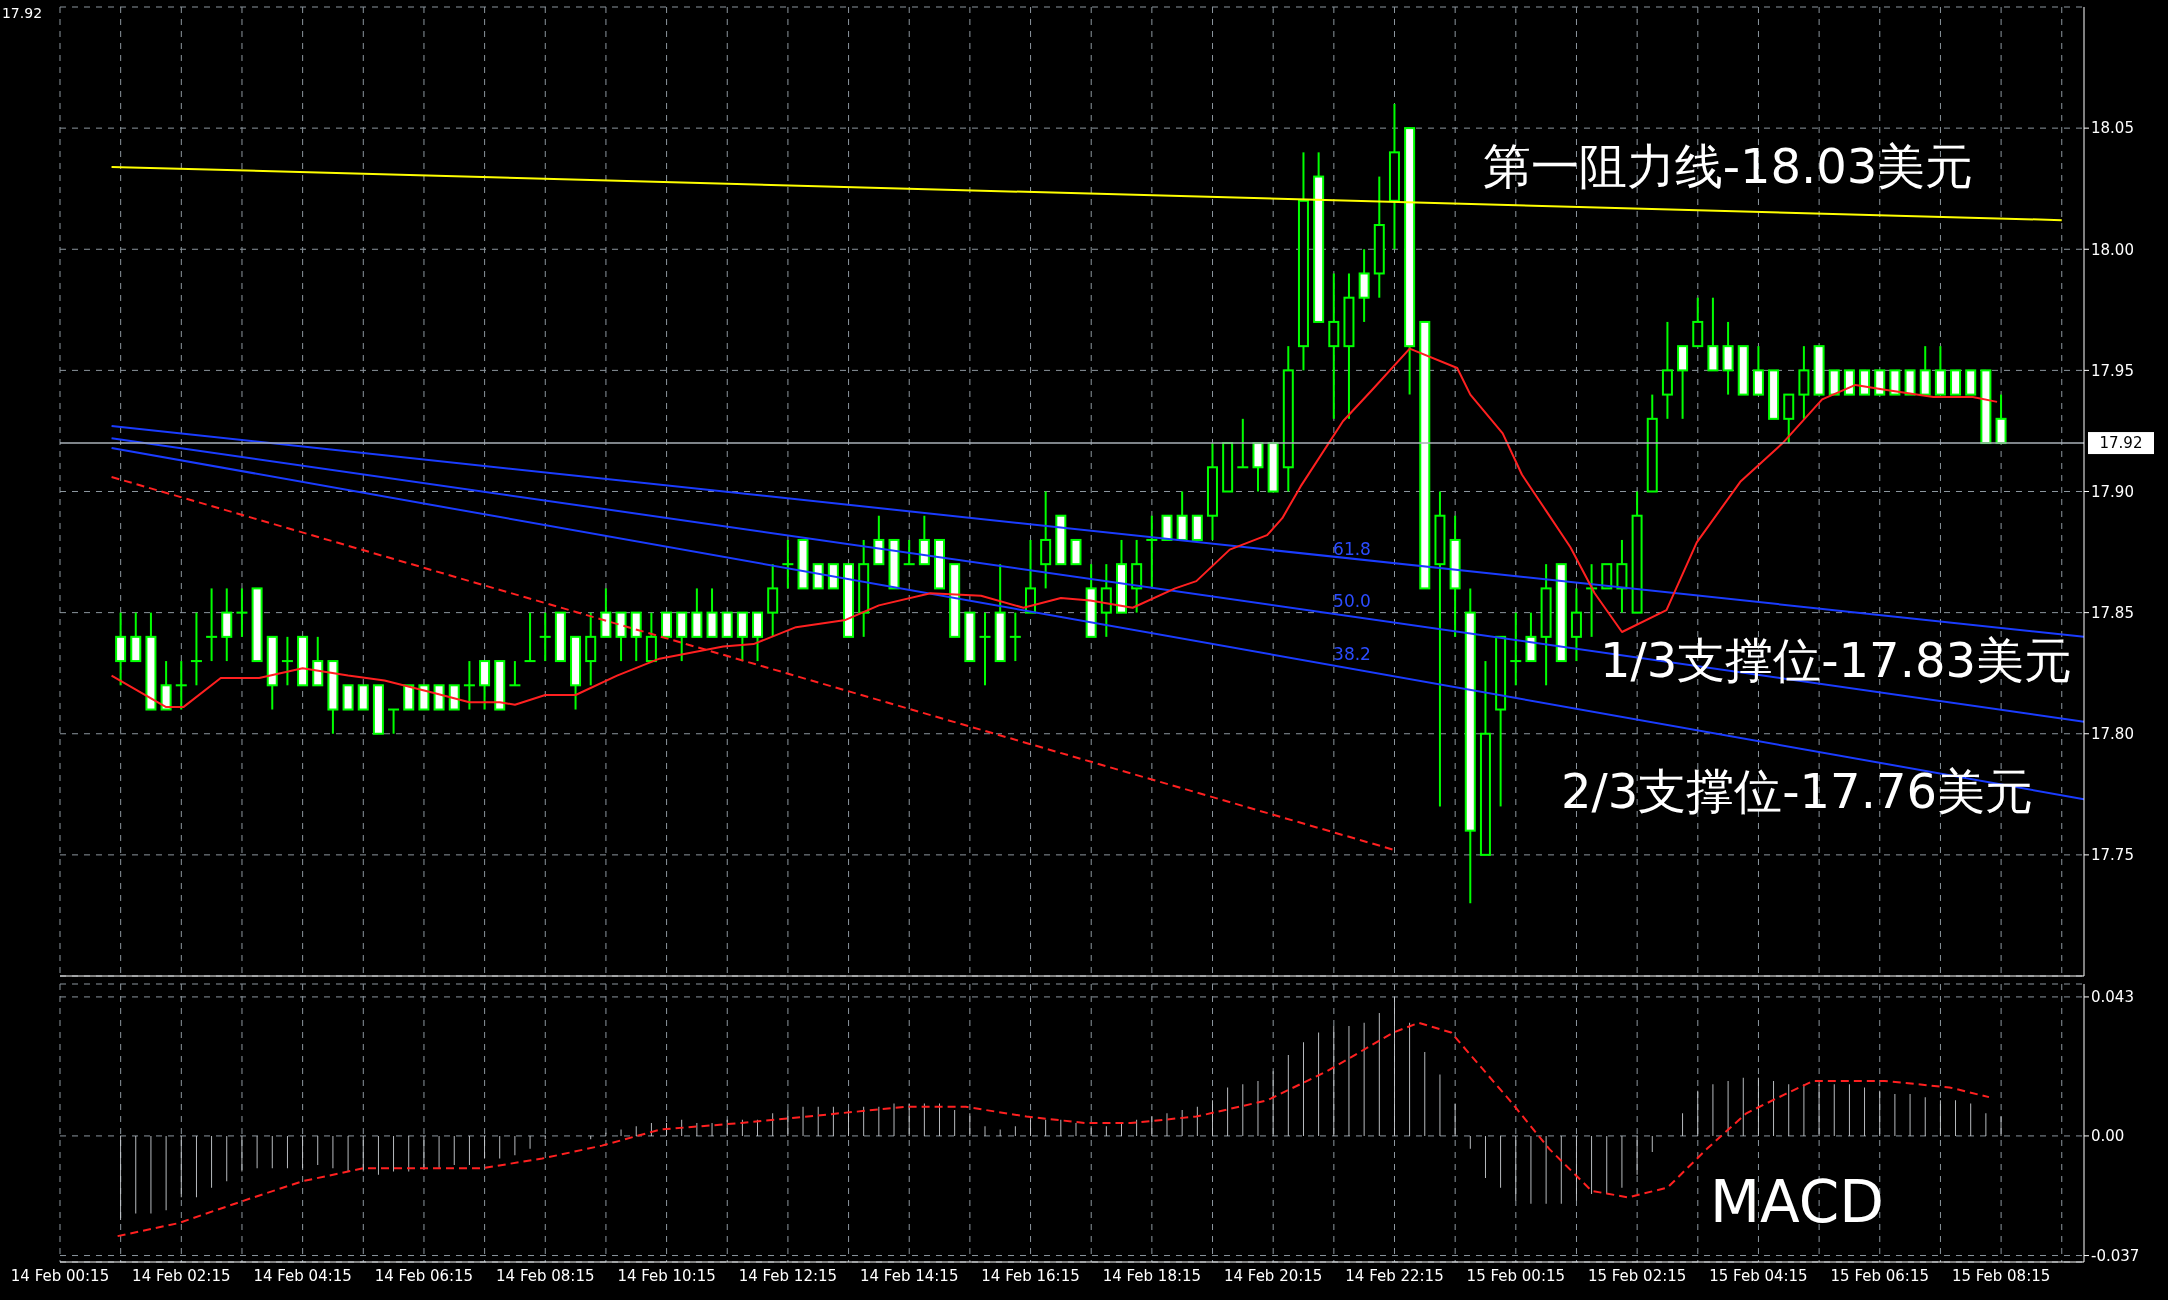  I want to click on x-tick-label: 14 Feb 18:15, so click(1152, 1275).